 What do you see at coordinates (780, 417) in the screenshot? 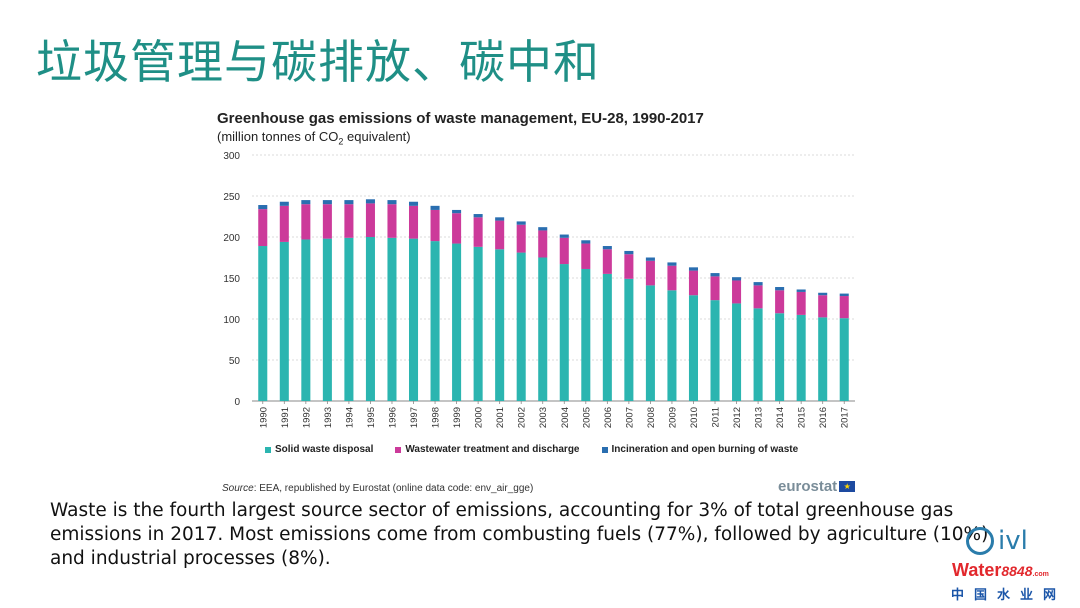
I see `x-tick-label: 2014` at bounding box center [780, 417].